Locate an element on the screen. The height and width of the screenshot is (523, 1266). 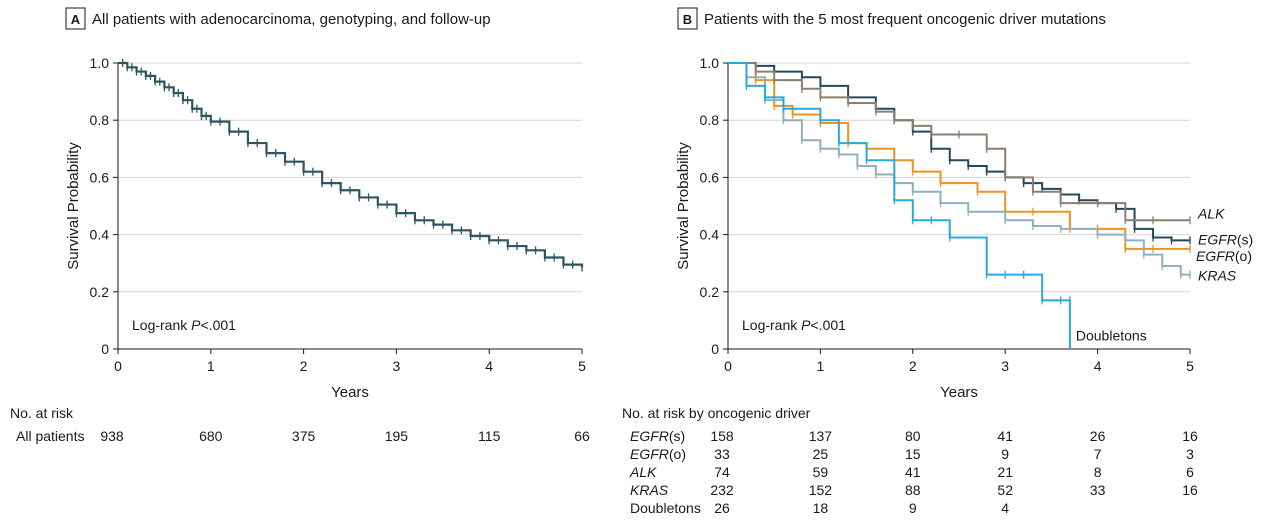
risk-value: 18 is located at coordinates (821, 508).